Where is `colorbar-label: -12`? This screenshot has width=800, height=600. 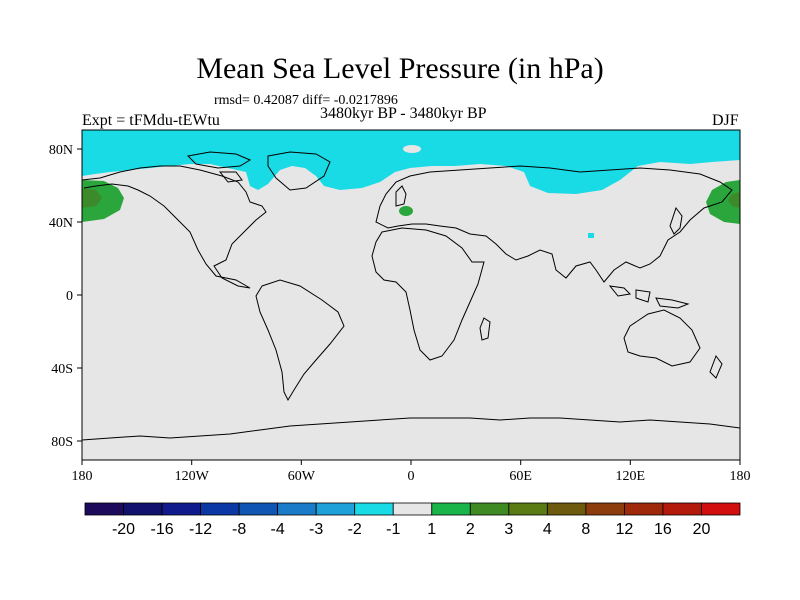
colorbar-label: -12 is located at coordinates (200, 529).